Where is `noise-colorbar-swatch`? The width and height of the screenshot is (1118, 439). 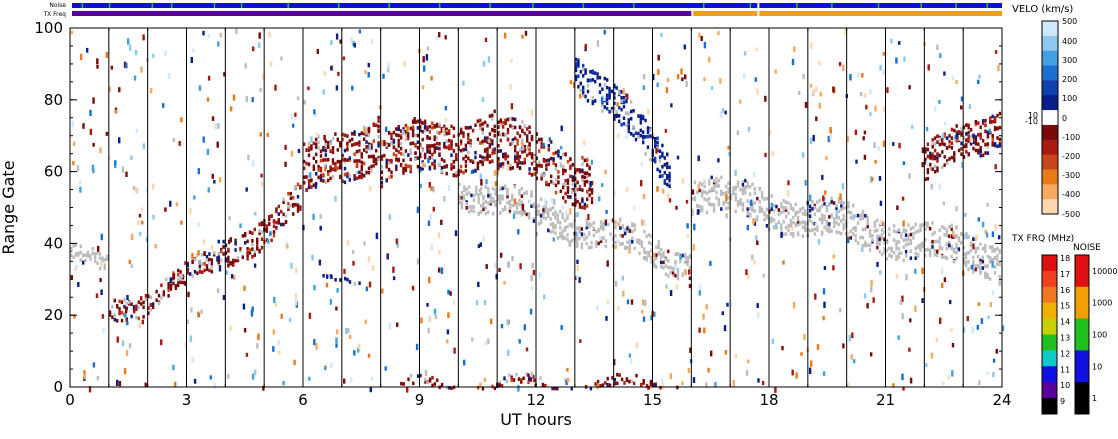
noise-colorbar-swatch is located at coordinates (1082, 271).